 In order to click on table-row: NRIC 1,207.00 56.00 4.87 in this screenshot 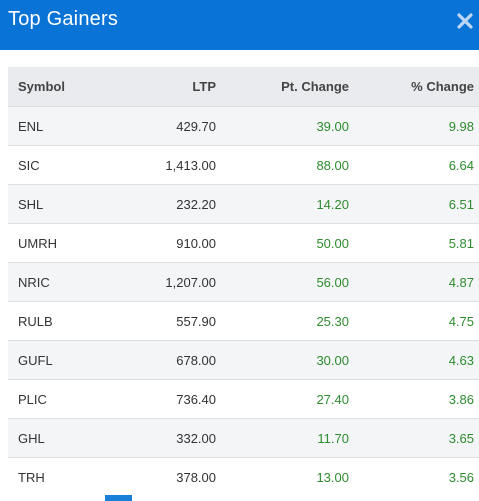, I will do `click(243, 282)`.